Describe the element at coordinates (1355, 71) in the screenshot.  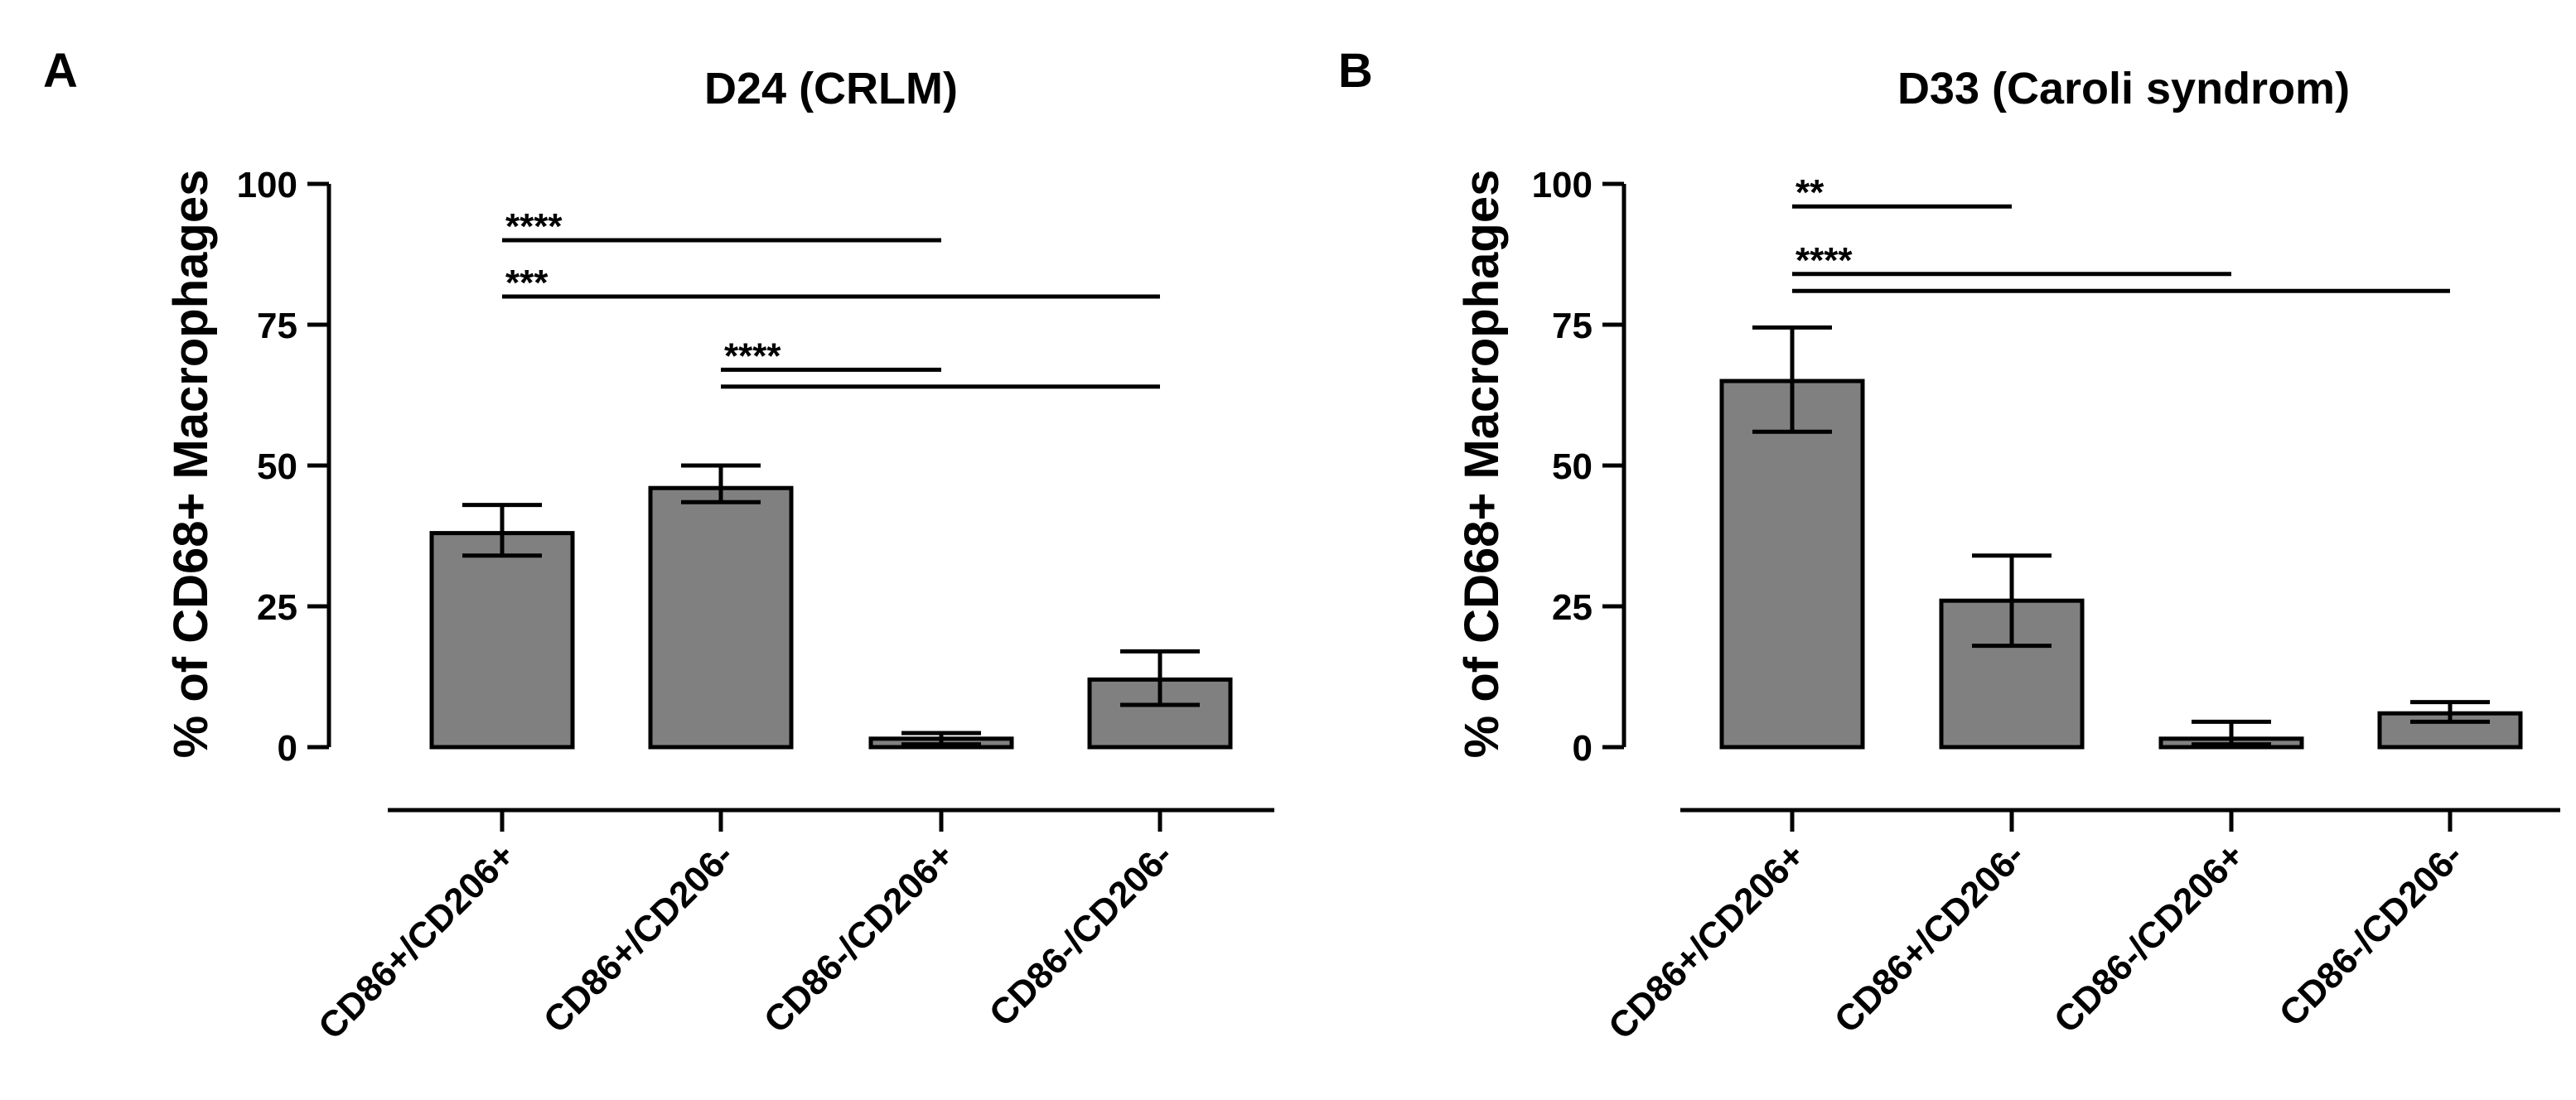
I see `panel-letter: B` at that location.